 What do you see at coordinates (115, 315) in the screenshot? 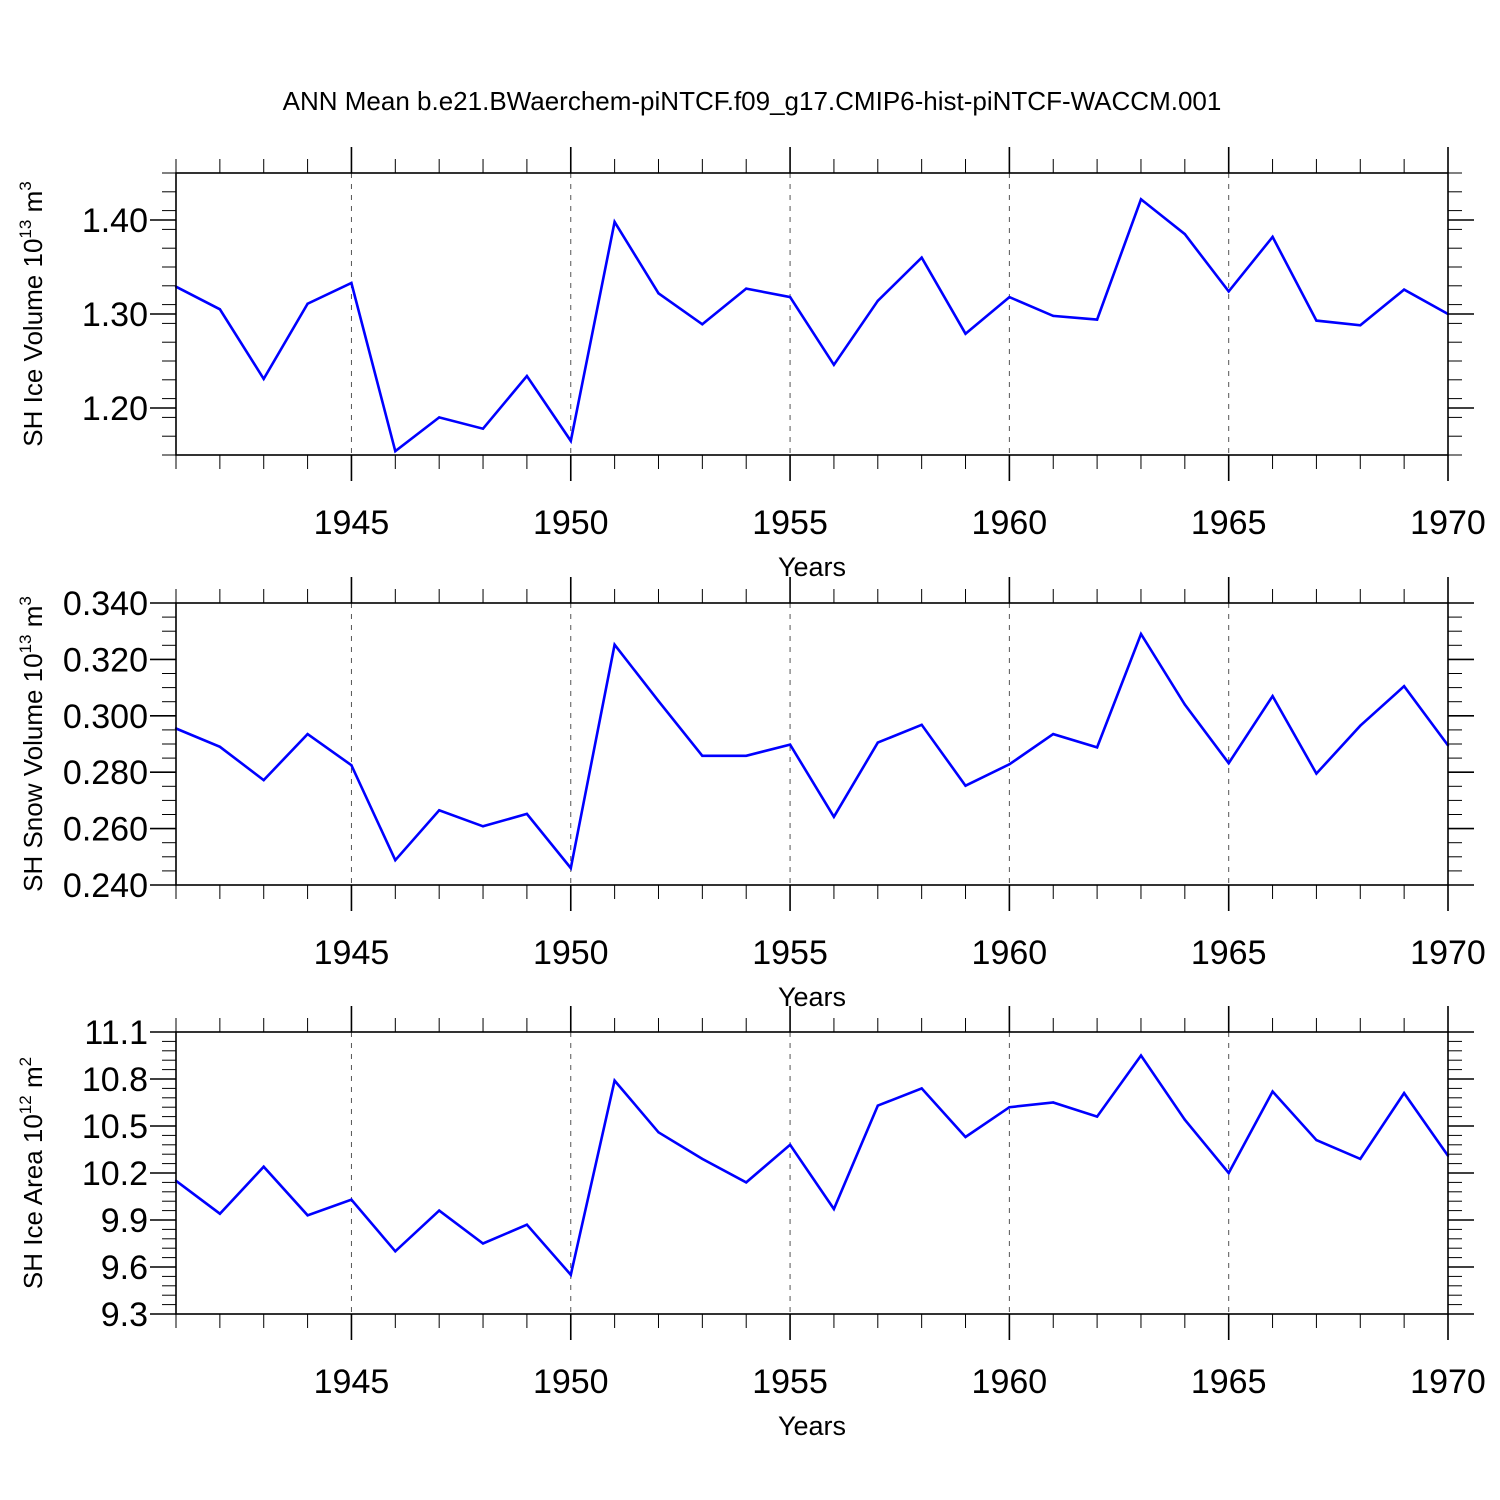
I see `y-tick-label: 1.30` at bounding box center [115, 315].